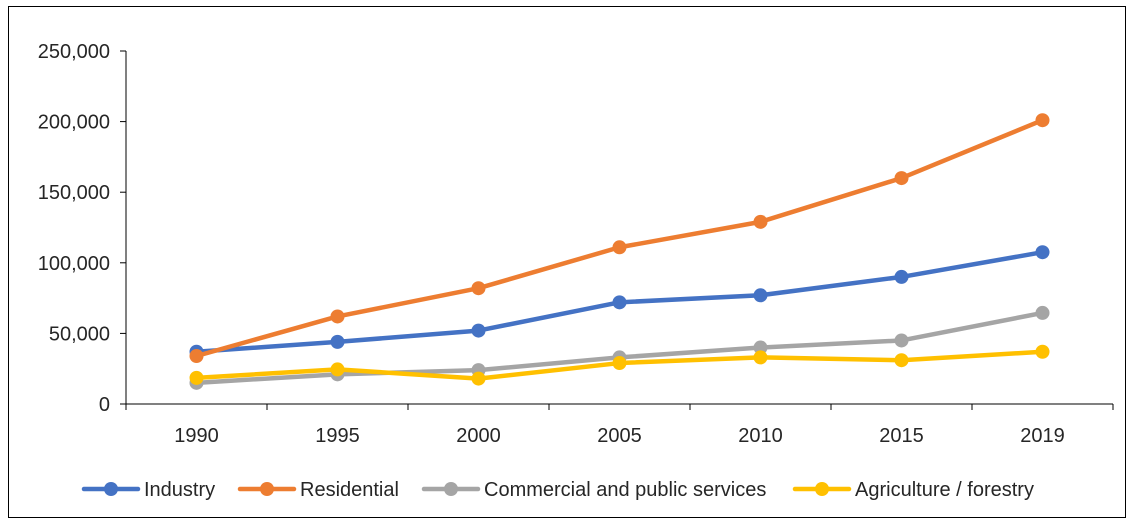 The height and width of the screenshot is (524, 1131). Describe the element at coordinates (104, 405) in the screenshot. I see `y-tick-label: 0` at that location.